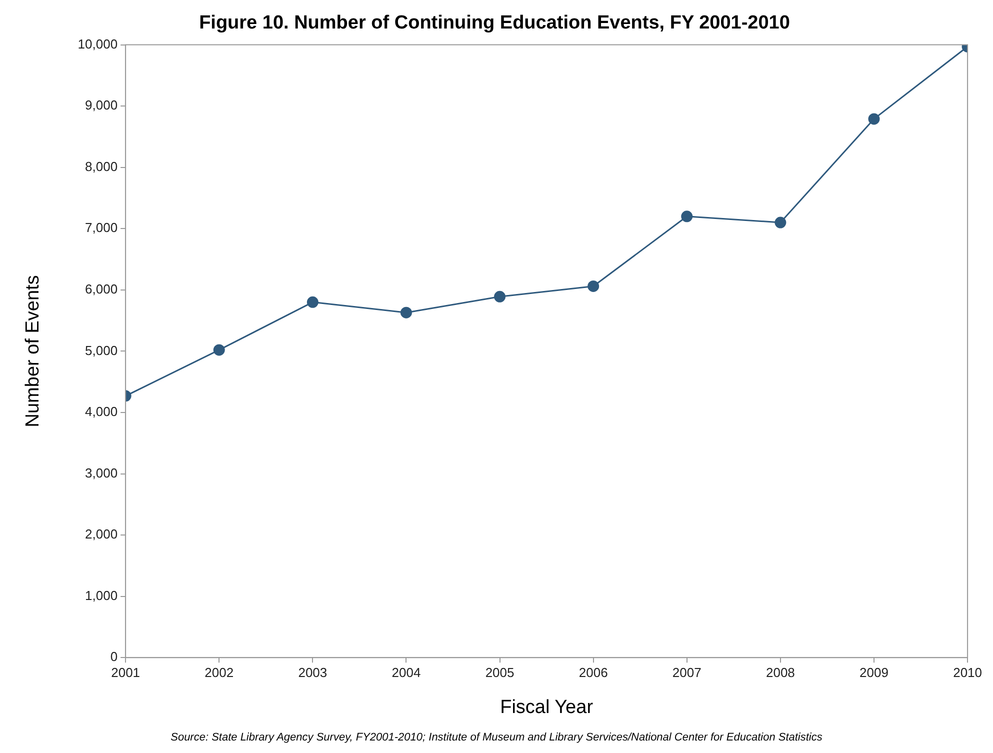 The image size is (993, 753). I want to click on y-tick-label: 4,000, so click(101, 412).